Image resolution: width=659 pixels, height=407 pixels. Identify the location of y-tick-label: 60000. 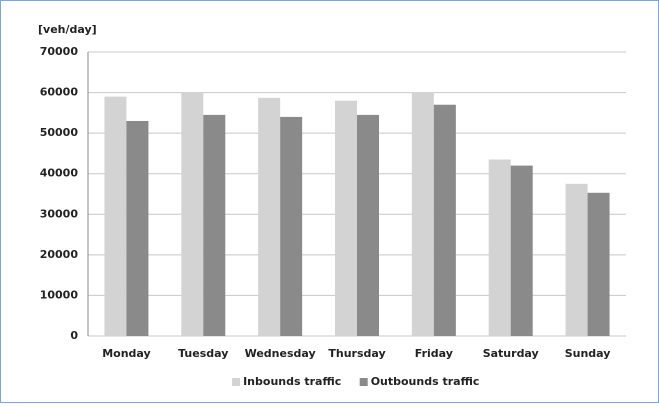
(59, 92).